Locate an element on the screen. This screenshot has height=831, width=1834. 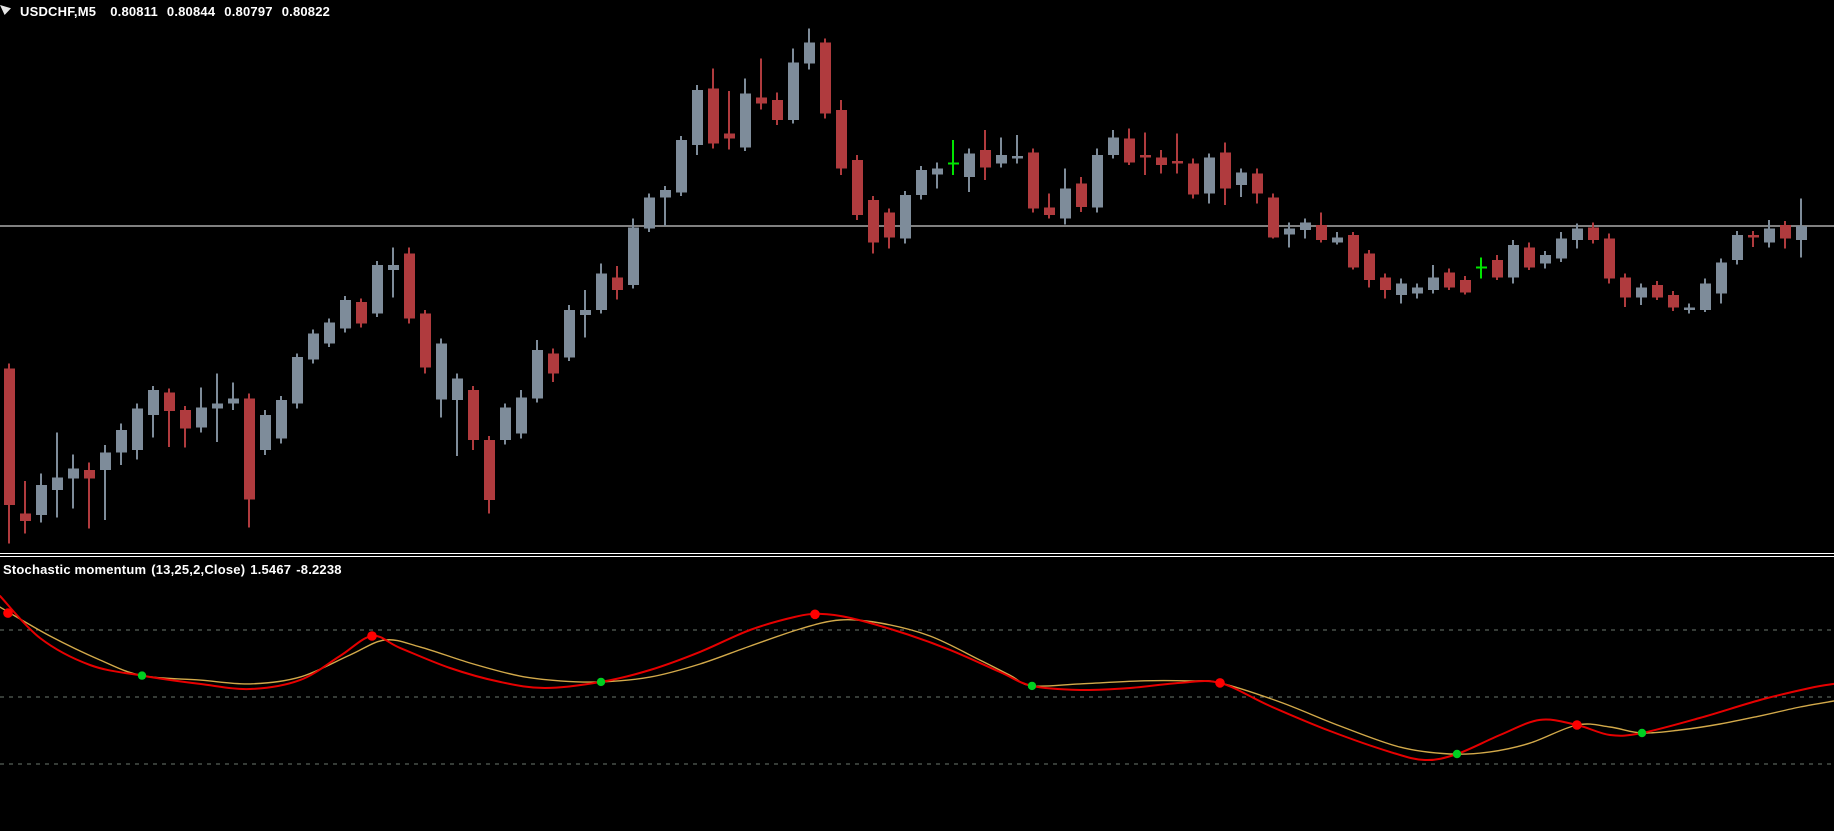
high-value: 0.80844 is located at coordinates (191, 11).